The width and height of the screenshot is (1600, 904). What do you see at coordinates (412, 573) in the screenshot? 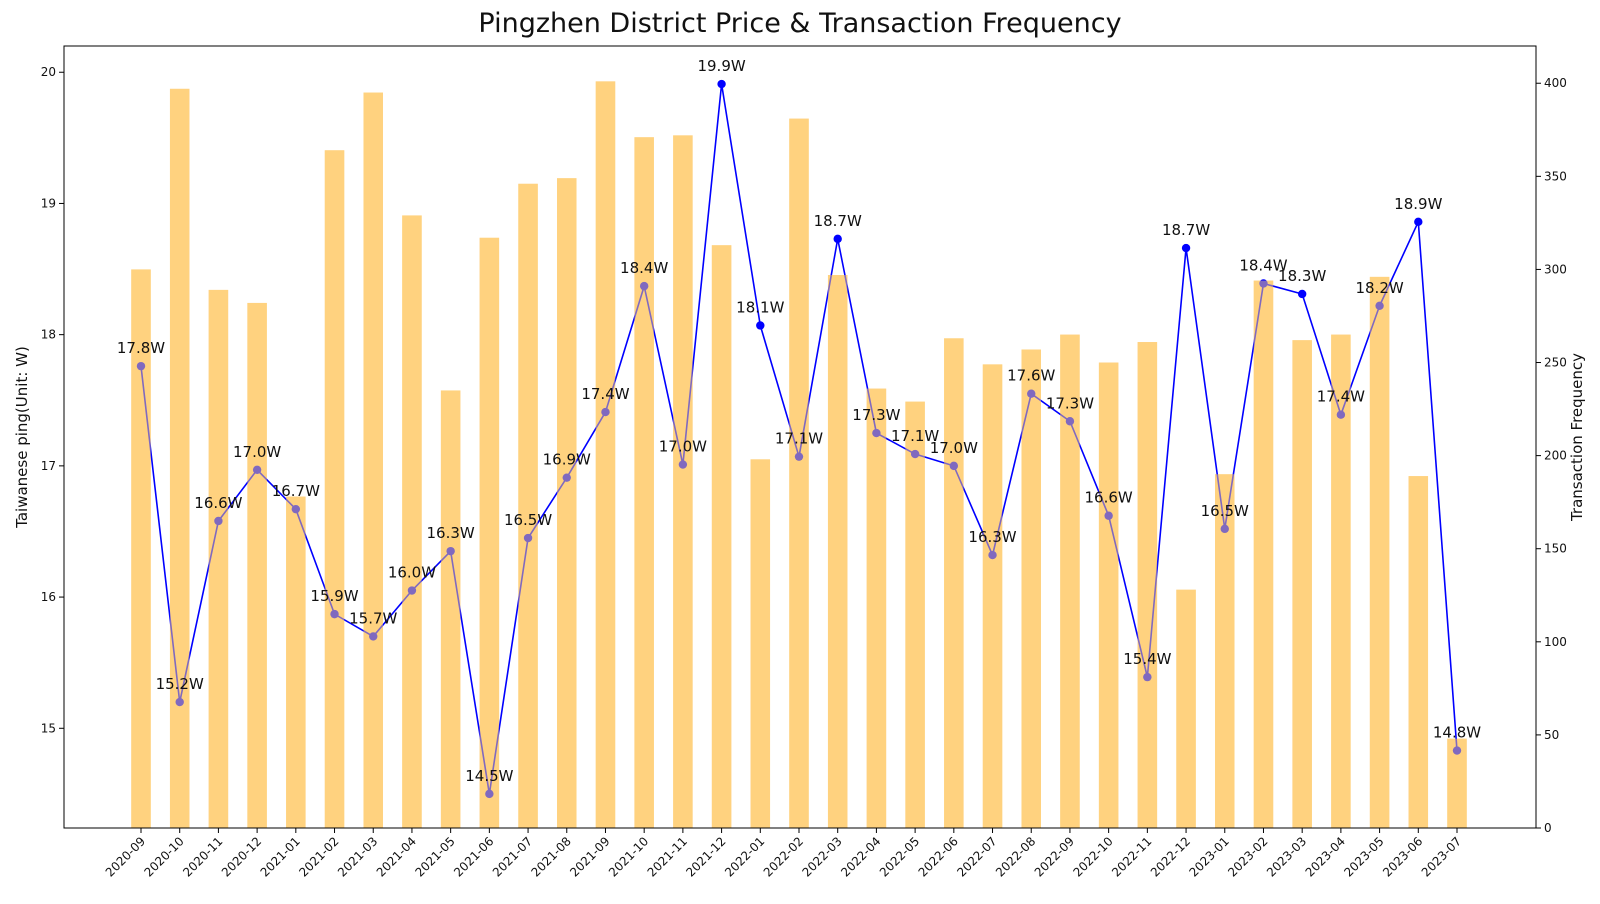
I see `point-label: 16.0W` at bounding box center [412, 573].